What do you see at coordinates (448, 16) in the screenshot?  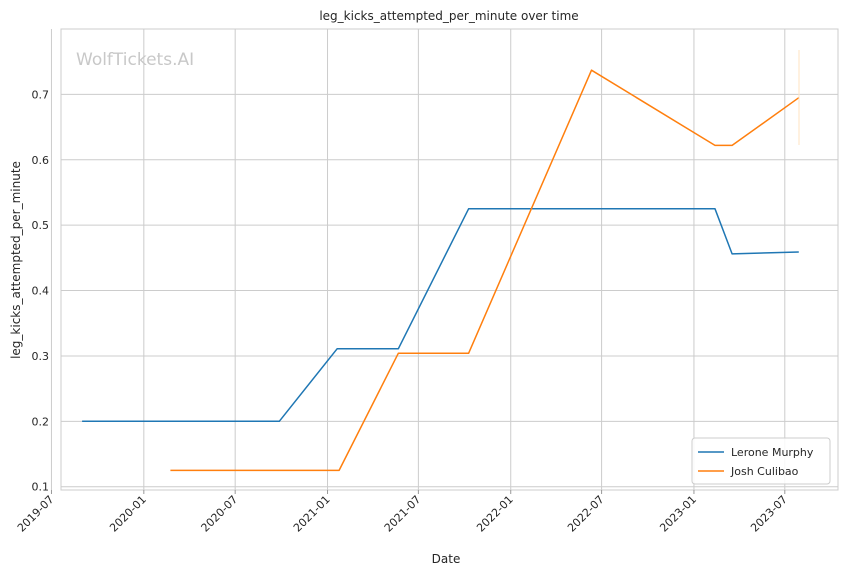 I see `chart-title: leg_kicks_attempted_per_minute over time` at bounding box center [448, 16].